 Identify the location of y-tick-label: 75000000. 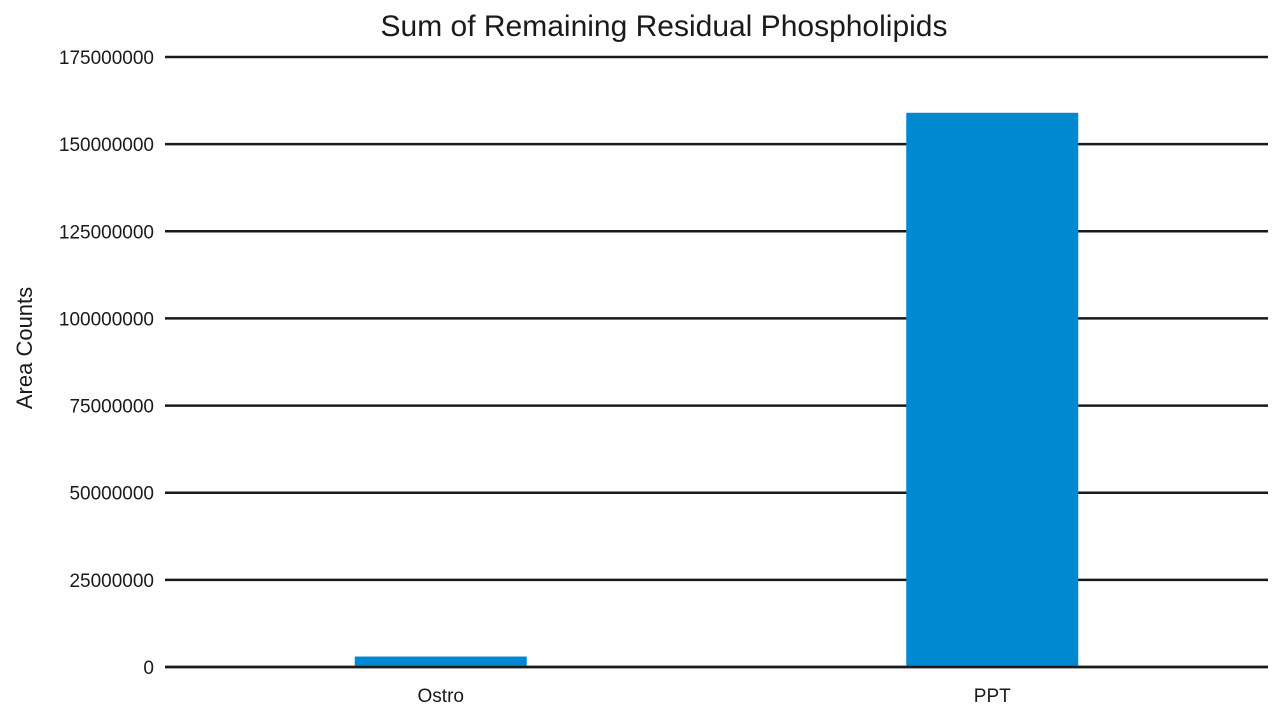
(111, 407).